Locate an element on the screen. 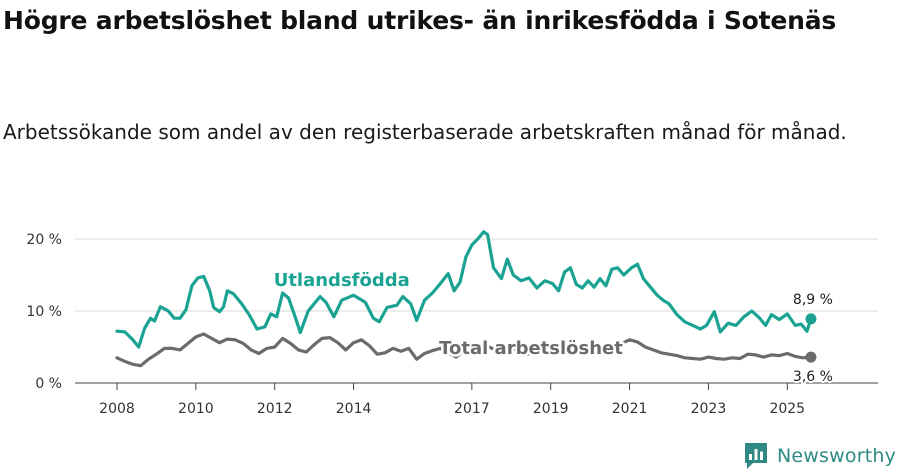  x-tick-label: 2010 is located at coordinates (196, 409).